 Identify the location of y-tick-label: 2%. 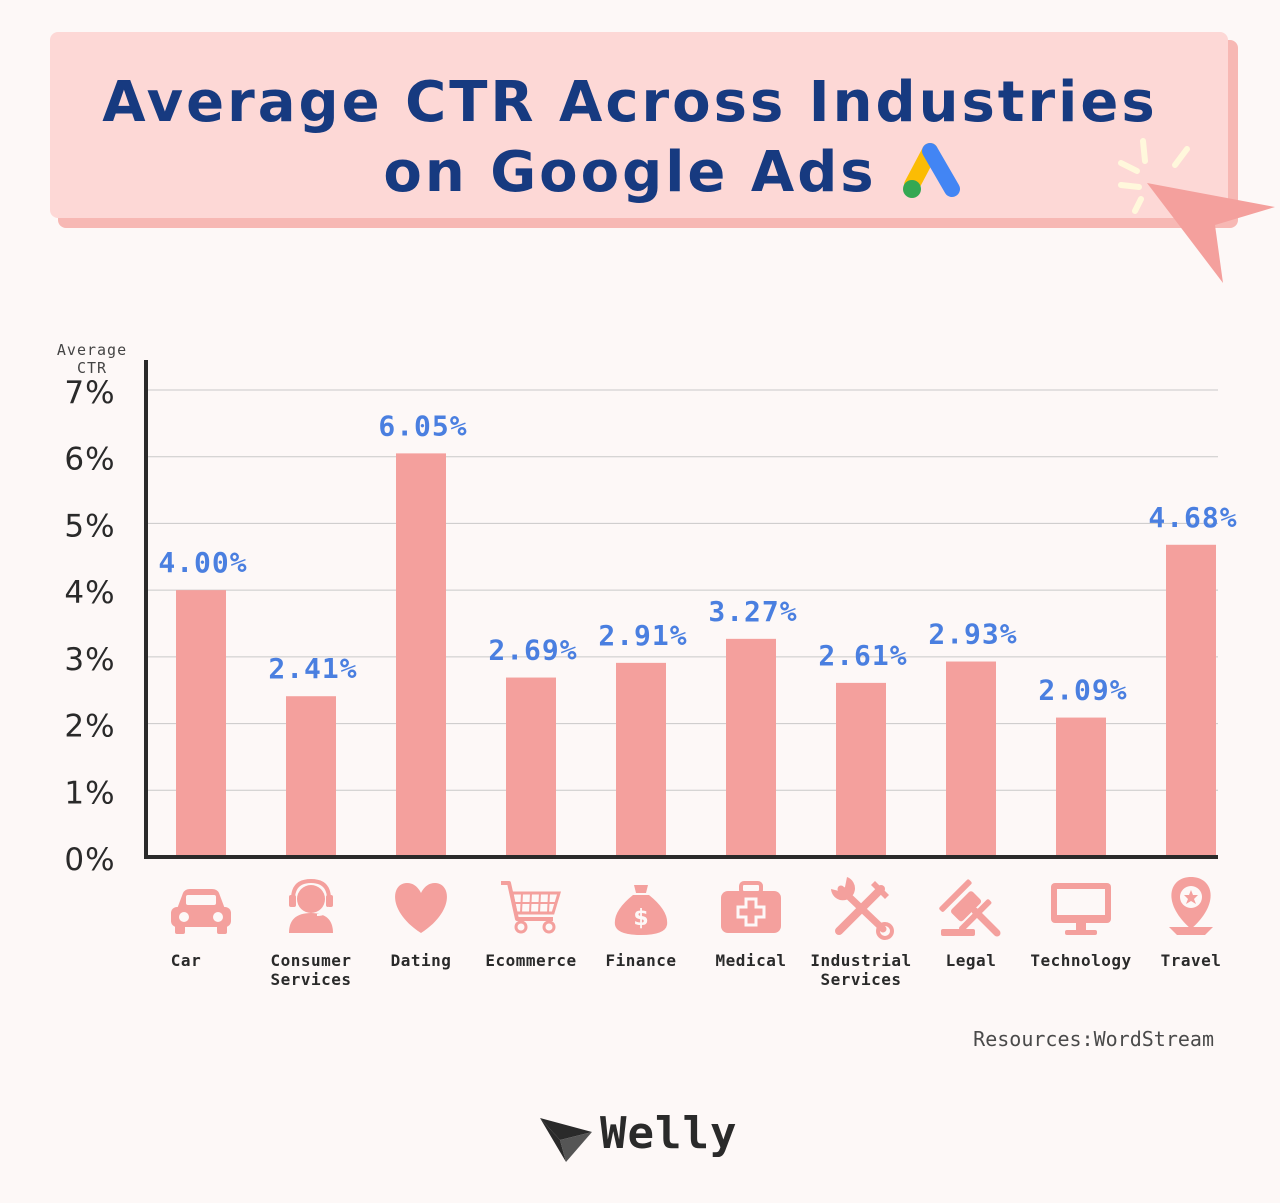
(89, 727).